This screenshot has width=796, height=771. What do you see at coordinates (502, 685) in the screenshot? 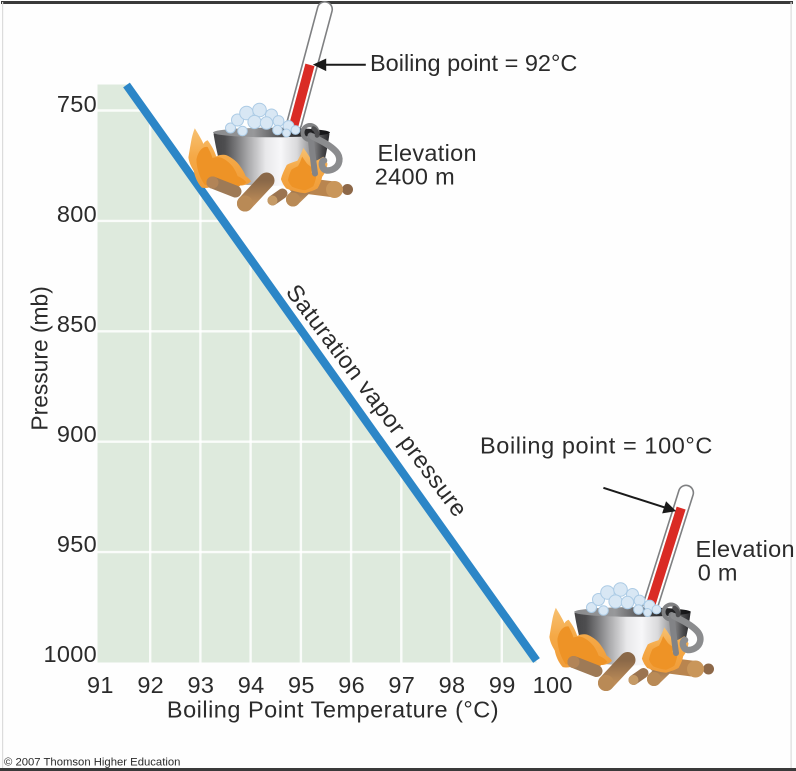
I see `svg-text: 99` at bounding box center [502, 685].